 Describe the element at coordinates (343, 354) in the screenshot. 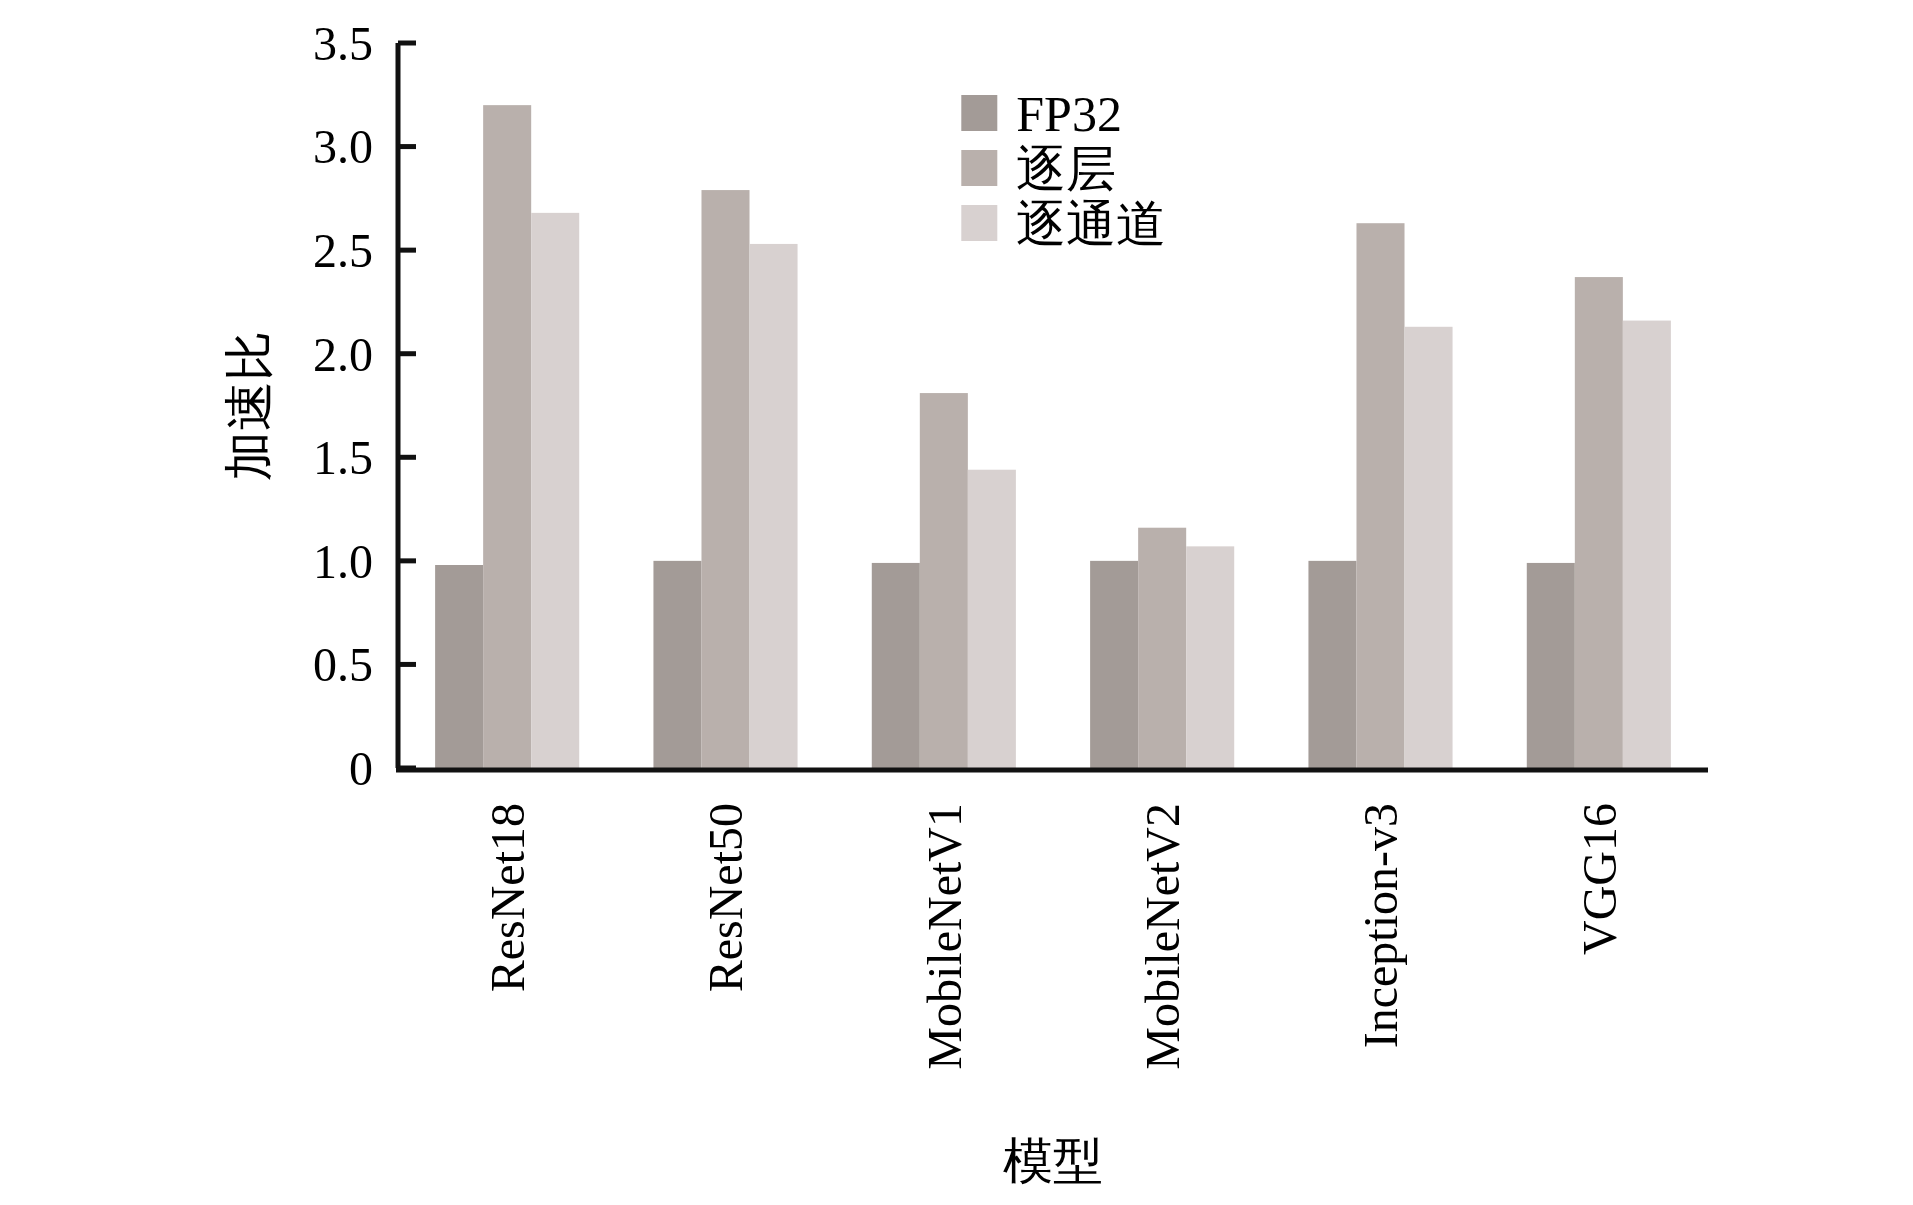

I see `y-tick-label: 2.0` at that location.